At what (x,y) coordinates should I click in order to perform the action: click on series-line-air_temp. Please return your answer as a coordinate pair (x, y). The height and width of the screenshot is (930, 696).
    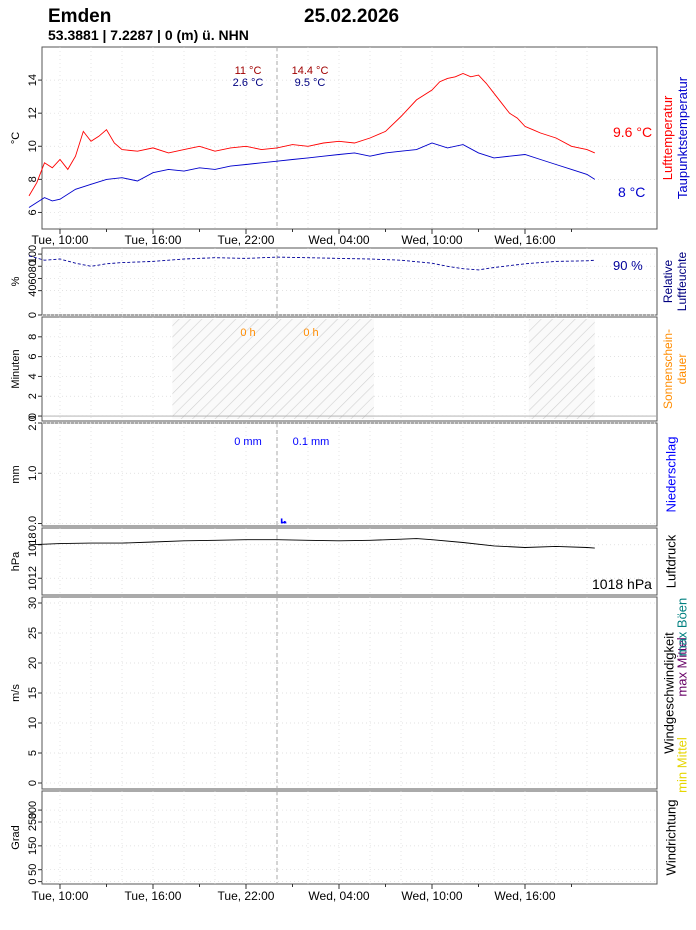
    Looking at the image, I should click on (311, 135).